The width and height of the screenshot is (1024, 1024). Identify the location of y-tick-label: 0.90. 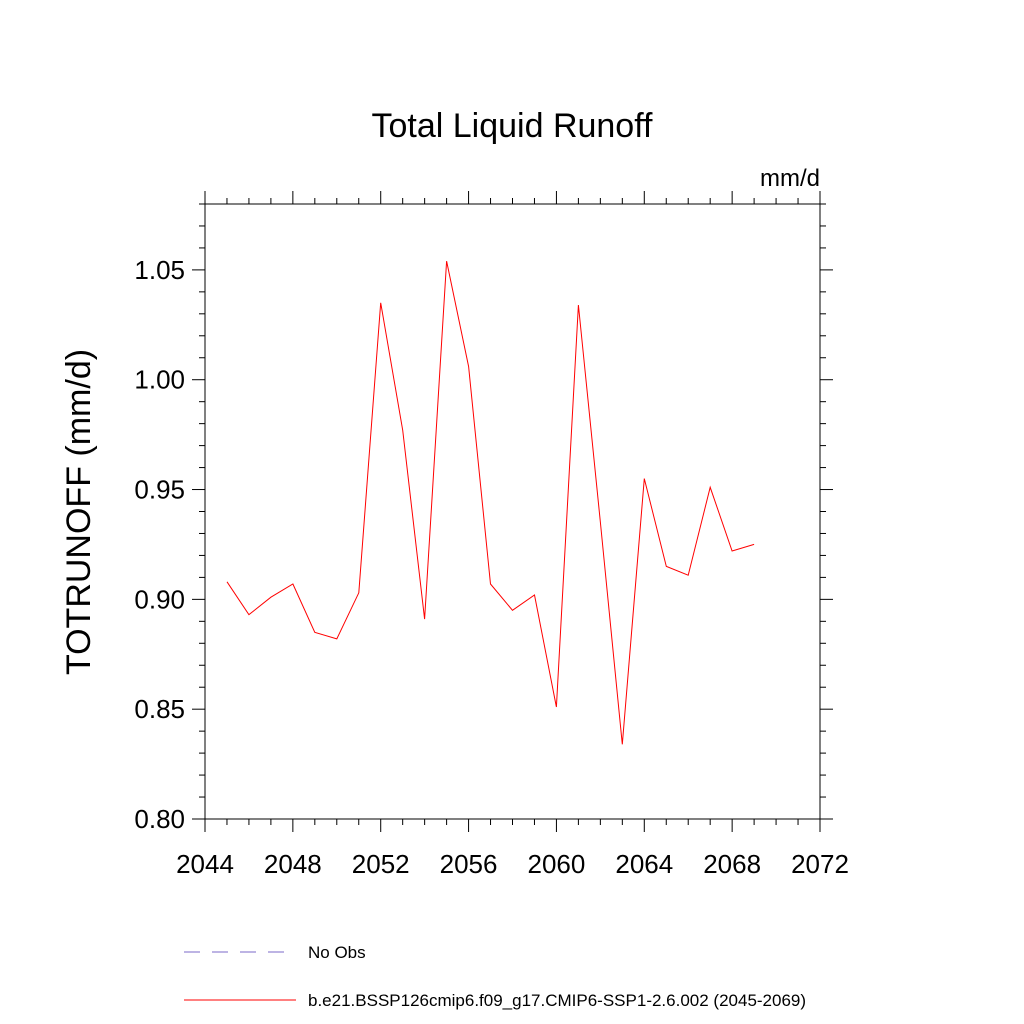
(159, 599).